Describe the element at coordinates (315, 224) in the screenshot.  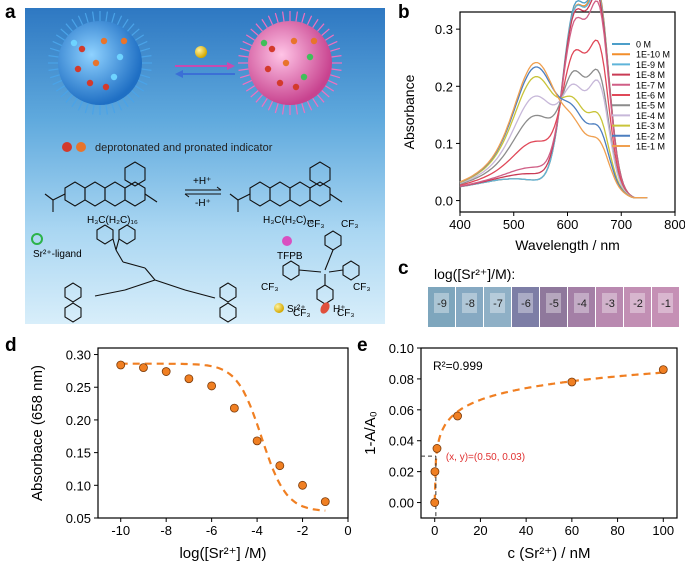
I see `tfpb-cf3-1: CF₃` at that location.